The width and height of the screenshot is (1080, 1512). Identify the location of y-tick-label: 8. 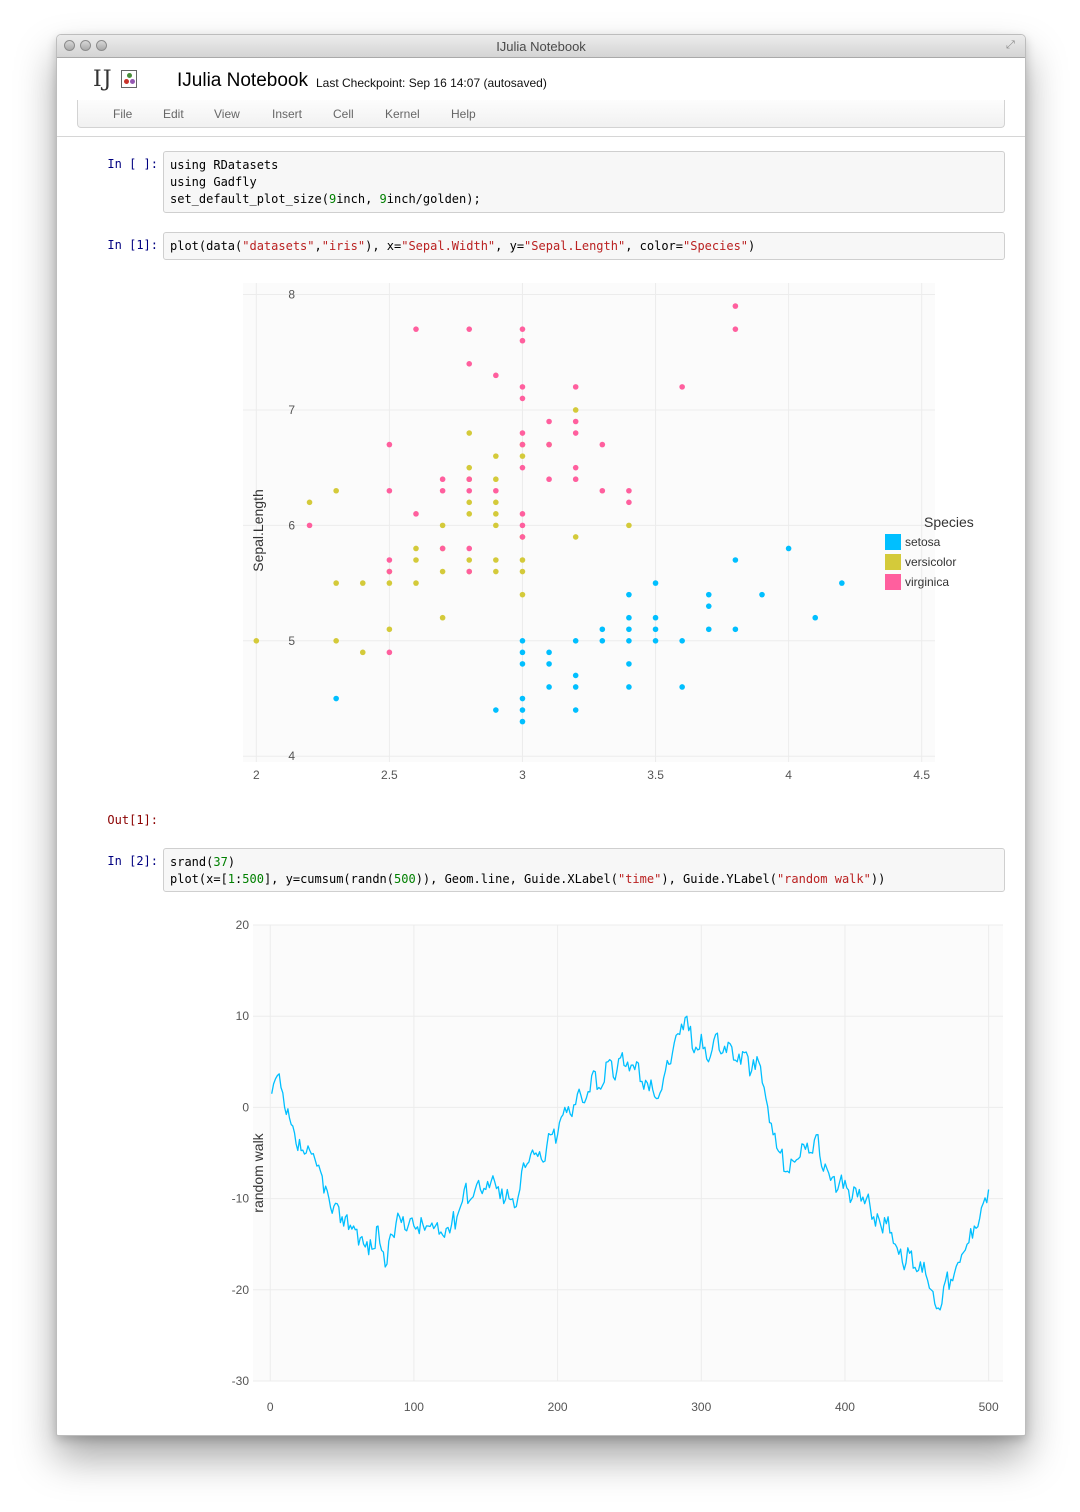
(291, 295).